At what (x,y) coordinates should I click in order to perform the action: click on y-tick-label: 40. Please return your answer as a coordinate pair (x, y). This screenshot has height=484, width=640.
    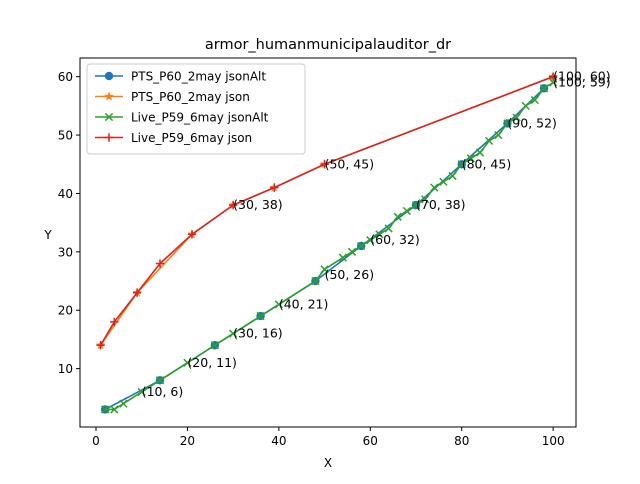
    Looking at the image, I should click on (65, 194).